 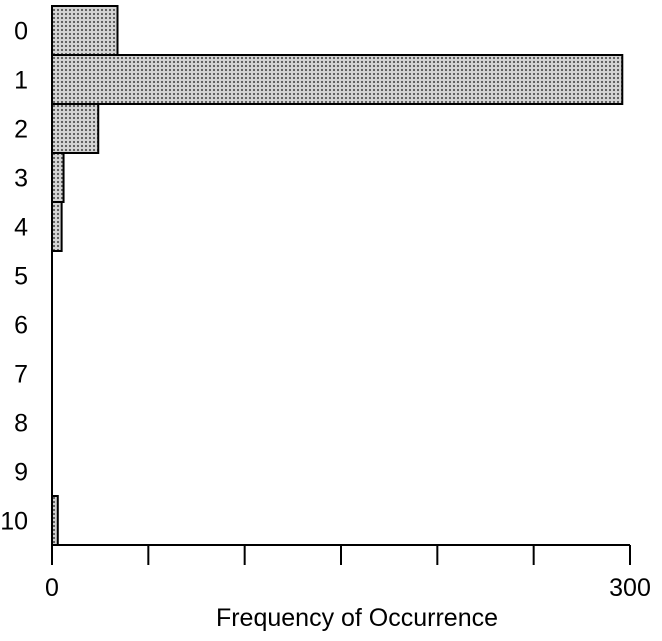 What do you see at coordinates (21, 130) in the screenshot?
I see `y-tick-label-2: 2` at bounding box center [21, 130].